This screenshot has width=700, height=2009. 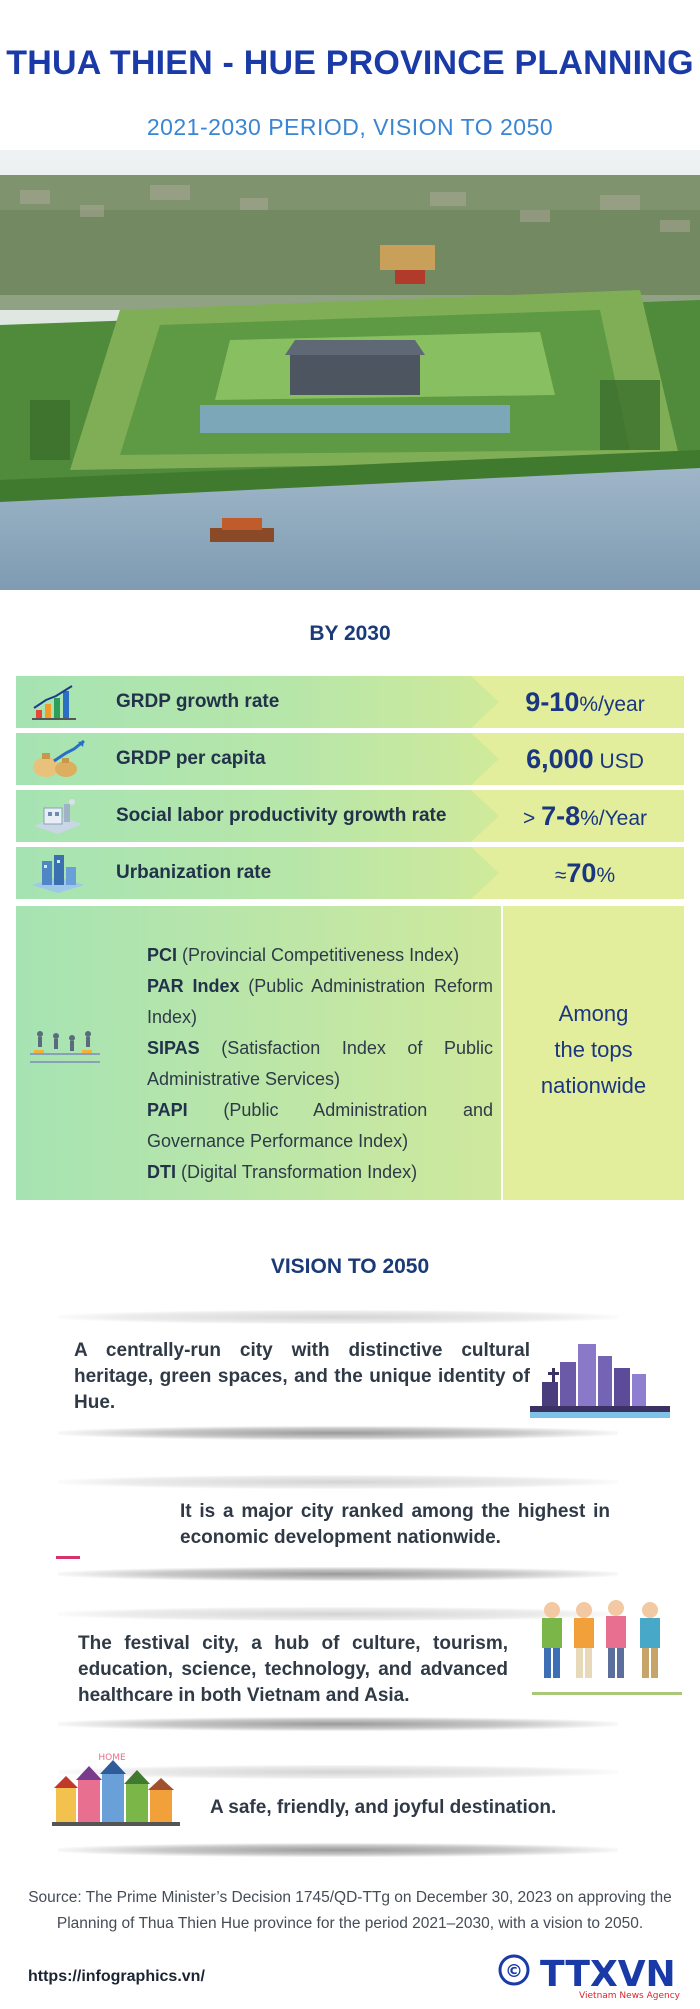 I want to click on ttxvn-logo: © TTXVN Vietnam News Agency, so click(x=589, y=1977).